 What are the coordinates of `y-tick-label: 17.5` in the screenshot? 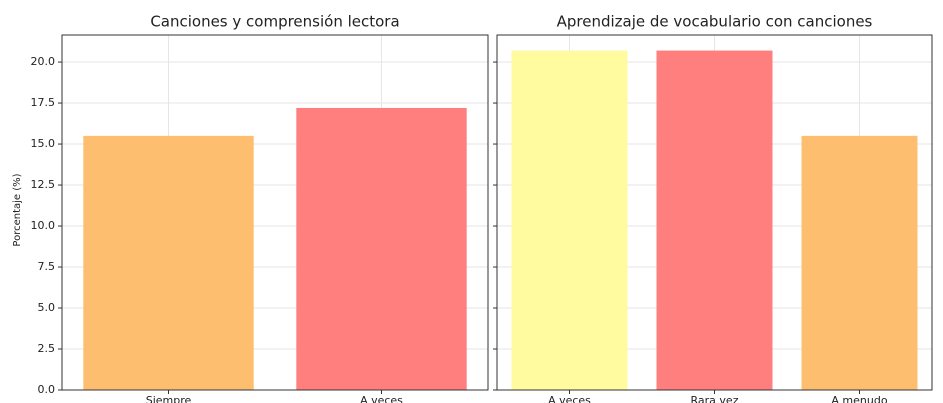 It's located at (43, 102).